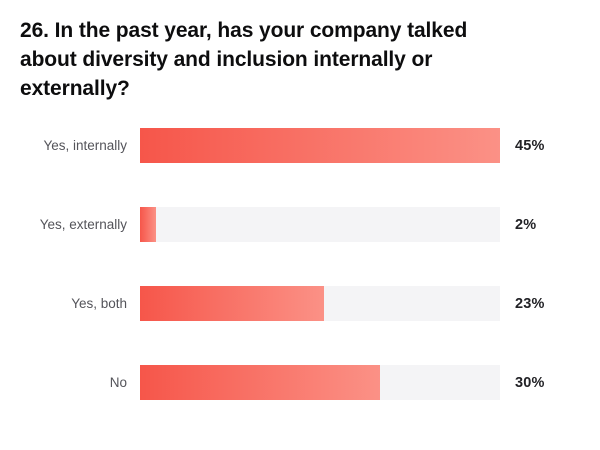 The image size is (600, 450). What do you see at coordinates (99, 303) in the screenshot?
I see `category-label: Yes, both` at bounding box center [99, 303].